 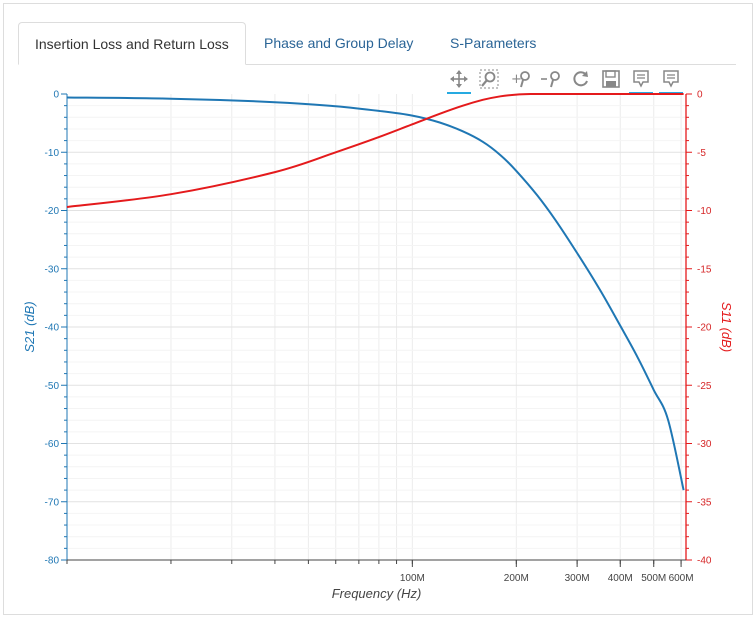 What do you see at coordinates (52, 269) in the screenshot?
I see `y-left-tick-label: -30` at bounding box center [52, 269].